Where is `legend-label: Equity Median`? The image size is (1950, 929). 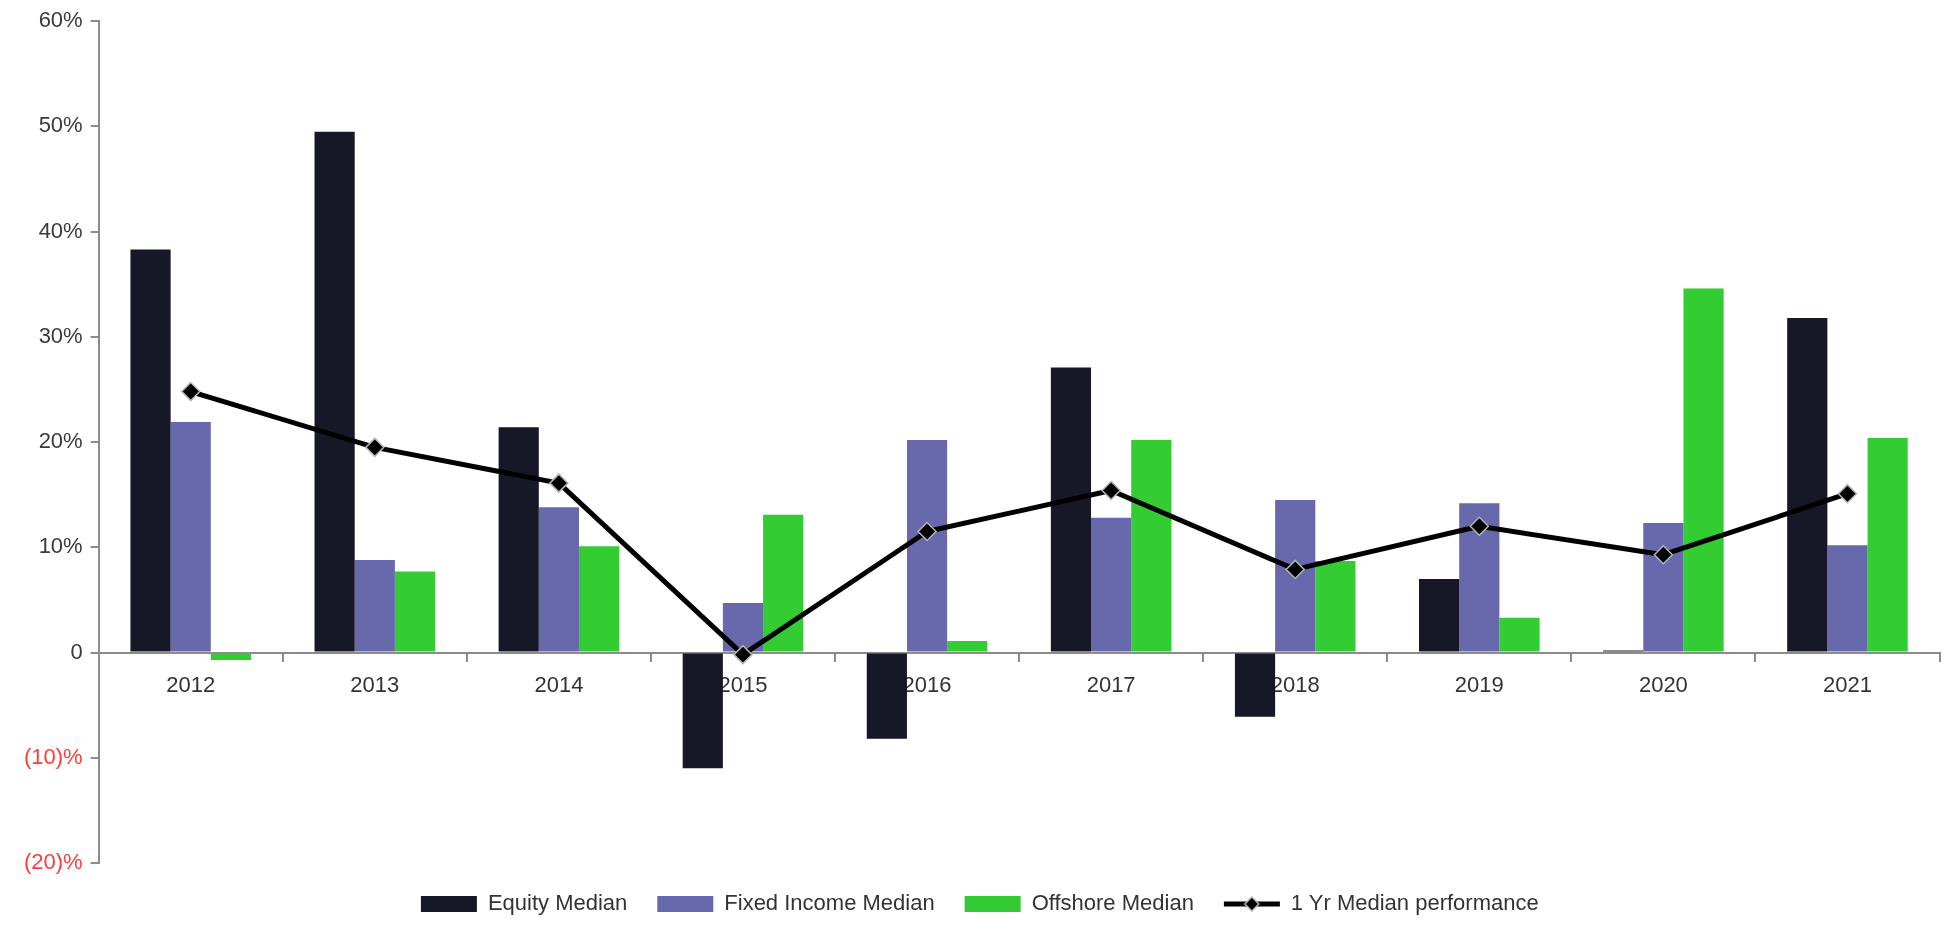 legend-label: Equity Median is located at coordinates (557, 903).